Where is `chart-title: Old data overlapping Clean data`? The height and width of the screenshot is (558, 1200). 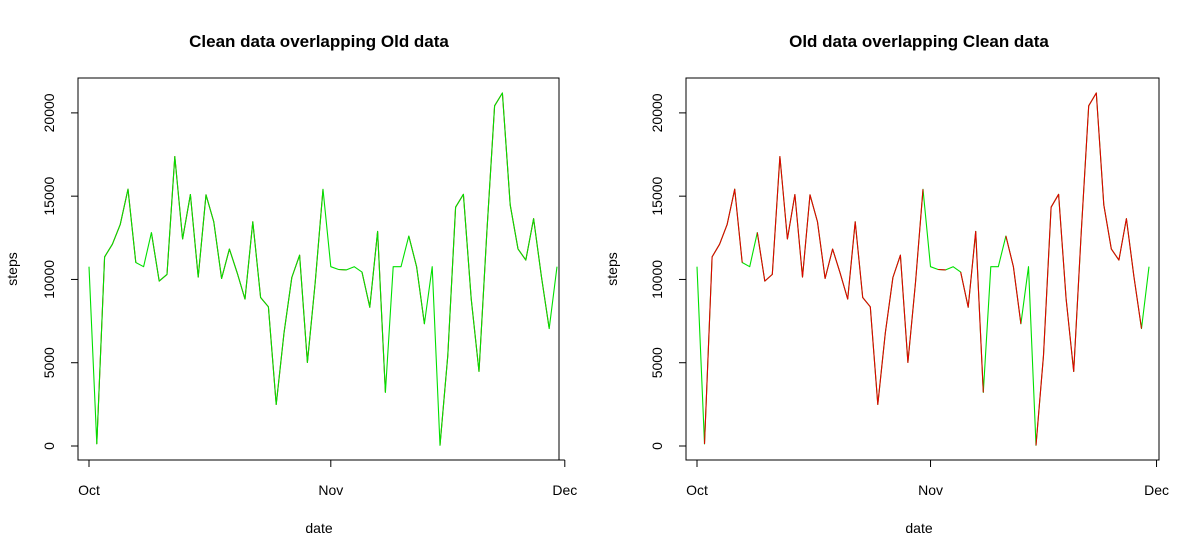 chart-title: Old data overlapping Clean data is located at coordinates (919, 41).